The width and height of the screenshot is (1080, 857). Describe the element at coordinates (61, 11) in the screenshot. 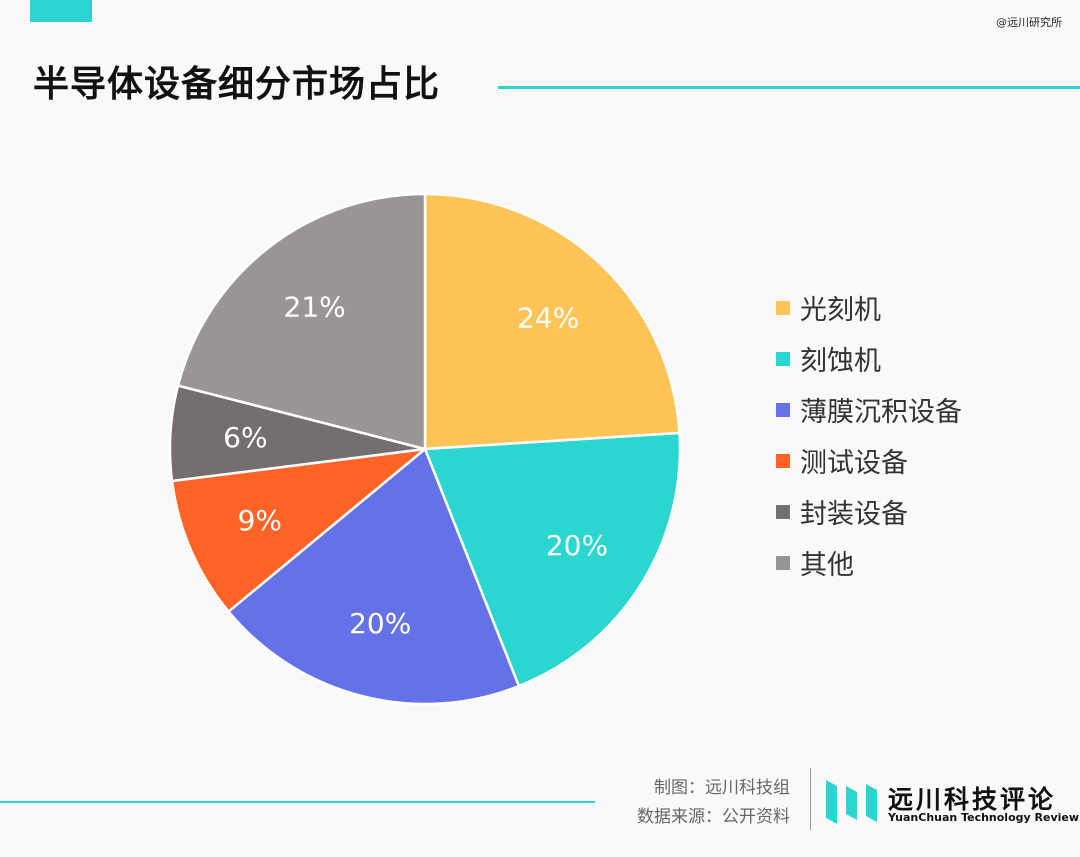

I see `corner-accent-block` at that location.